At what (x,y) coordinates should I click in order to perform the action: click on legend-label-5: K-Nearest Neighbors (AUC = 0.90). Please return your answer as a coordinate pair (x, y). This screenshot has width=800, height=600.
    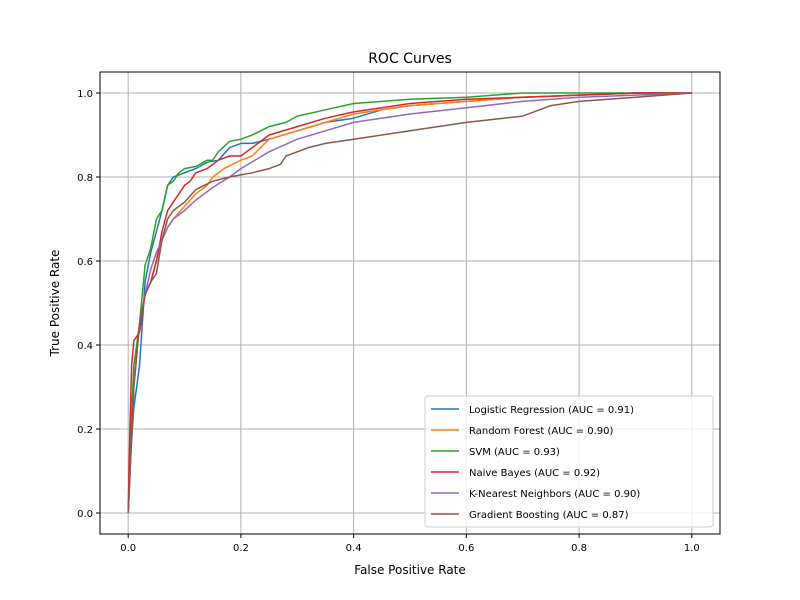
    Looking at the image, I should click on (554, 494).